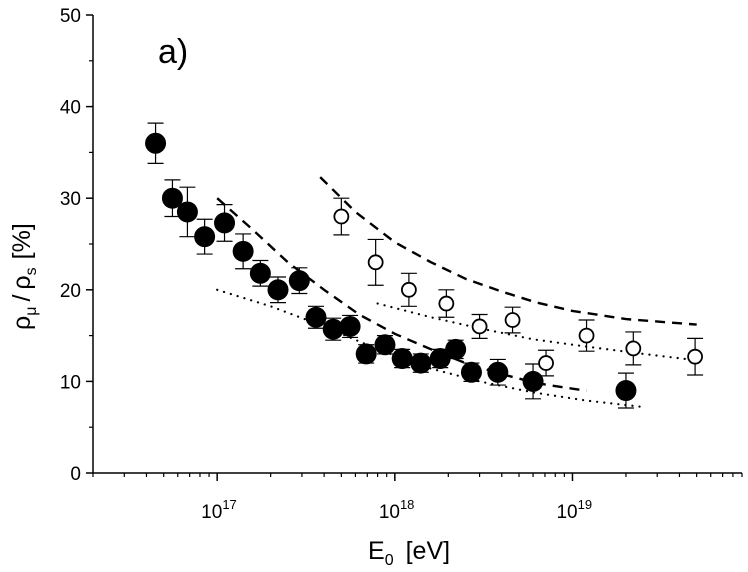  I want to click on y-axis-title-num-sub: μ, so click(31, 311).